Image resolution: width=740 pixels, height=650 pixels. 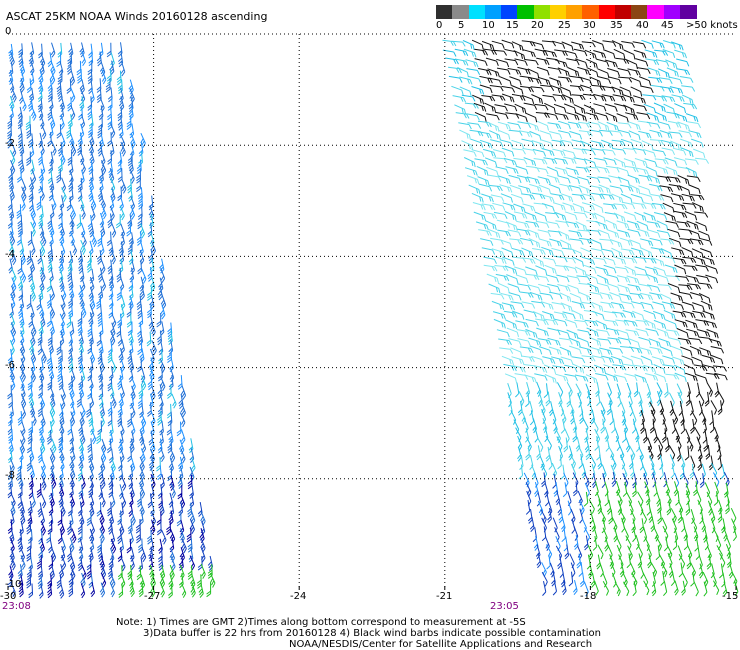 I want to click on colorbar-label: 25, so click(x=564, y=25).